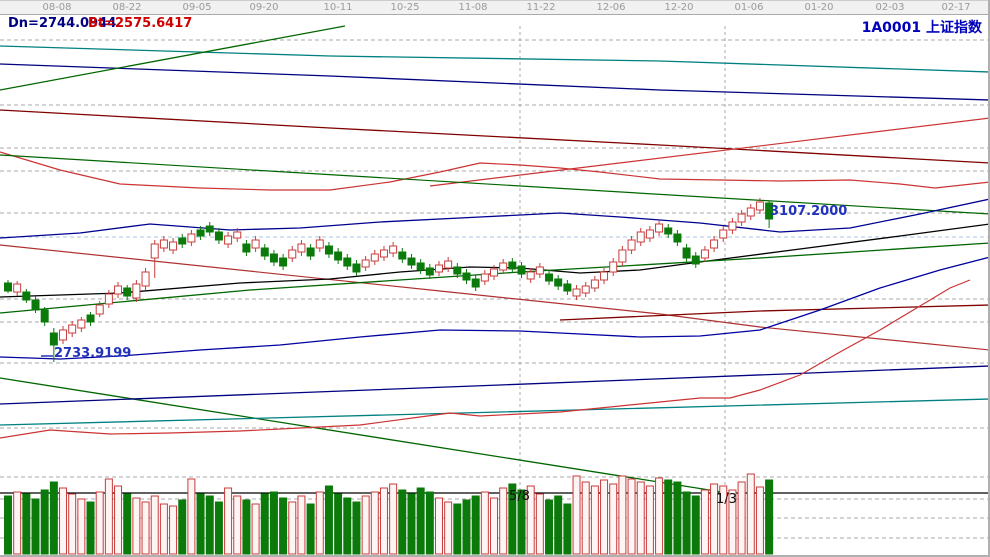 This screenshot has height=557, width=990. What do you see at coordinates (127, 7) in the screenshot?
I see `axis-date-label: 08-22` at bounding box center [127, 7].